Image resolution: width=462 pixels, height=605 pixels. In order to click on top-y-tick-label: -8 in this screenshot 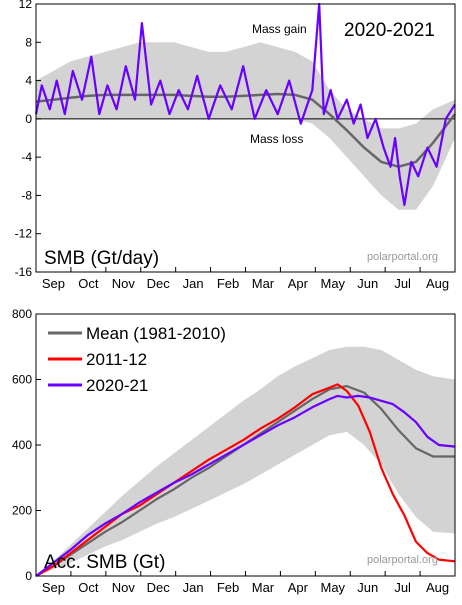, I will do `click(26, 195)`.